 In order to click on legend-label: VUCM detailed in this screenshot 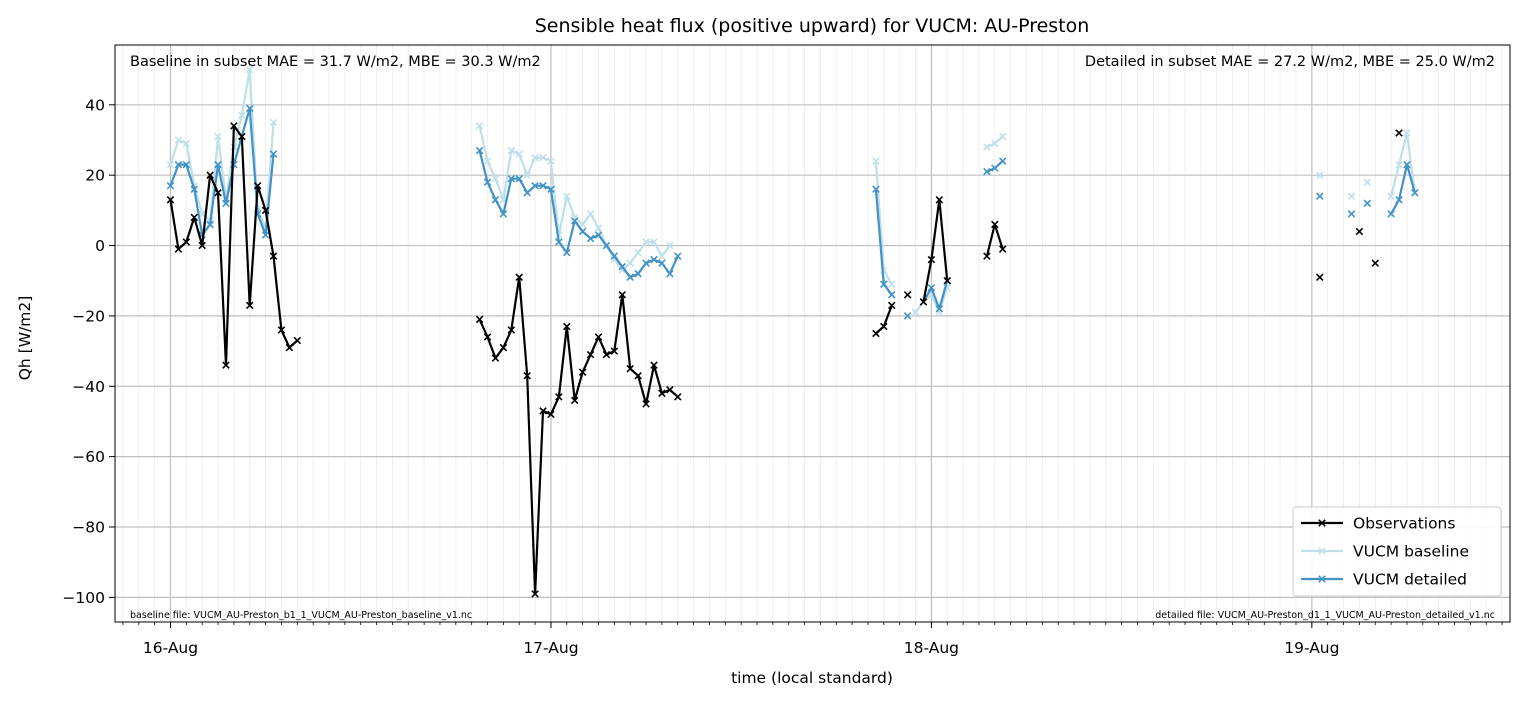, I will do `click(1410, 580)`.